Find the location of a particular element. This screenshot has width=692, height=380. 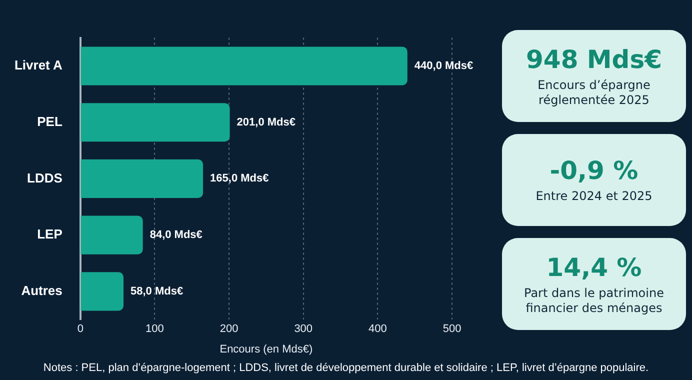

data-label: 165,0 Mds€ is located at coordinates (239, 178).